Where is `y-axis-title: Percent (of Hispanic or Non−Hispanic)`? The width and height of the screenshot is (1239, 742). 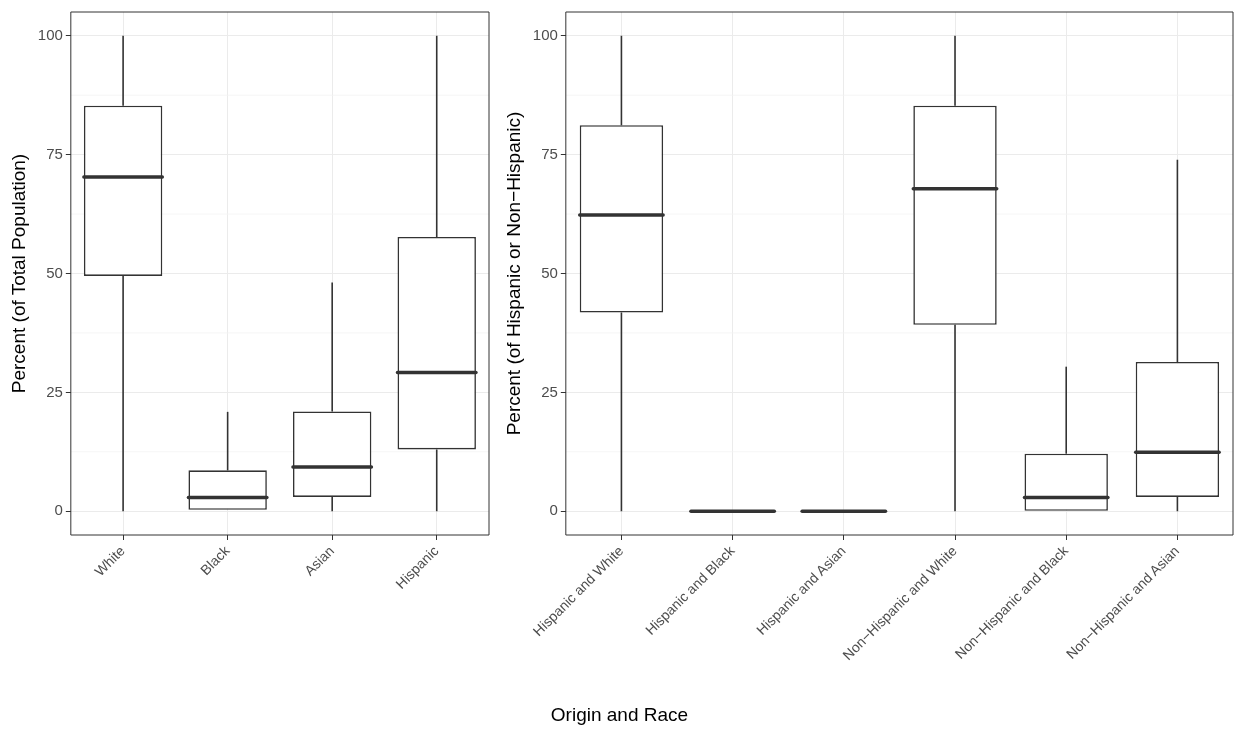 y-axis-title: Percent (of Hispanic or Non−Hispanic) is located at coordinates (513, 273).